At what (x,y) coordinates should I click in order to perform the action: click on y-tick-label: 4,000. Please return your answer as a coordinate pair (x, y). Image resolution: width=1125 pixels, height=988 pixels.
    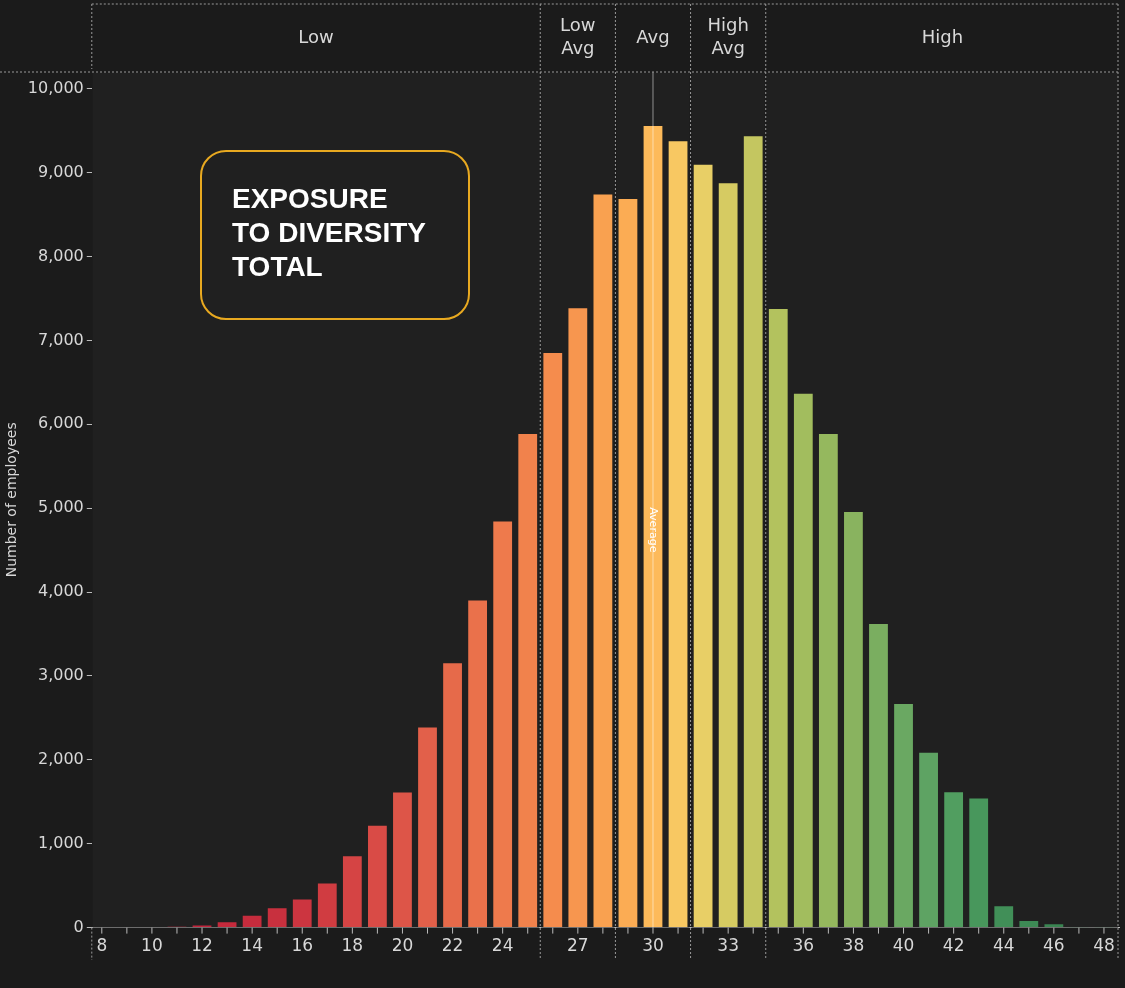
    Looking at the image, I should click on (60, 591).